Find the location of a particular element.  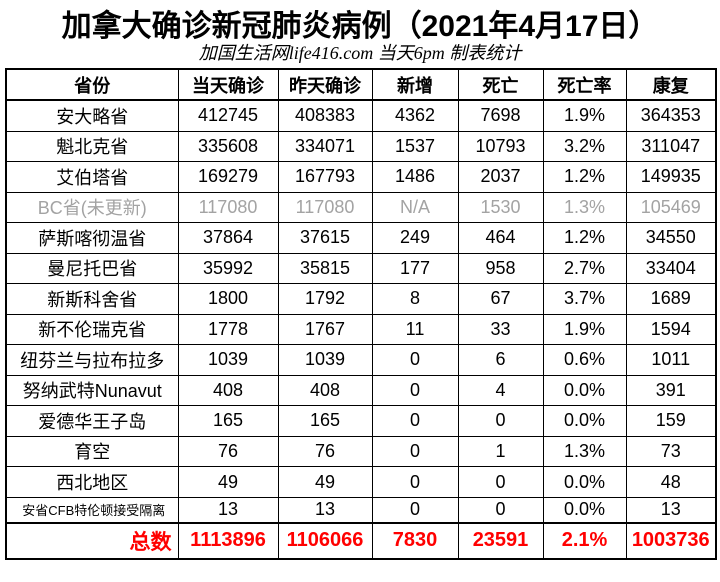

value-cell: 2.7% is located at coordinates (584, 268).